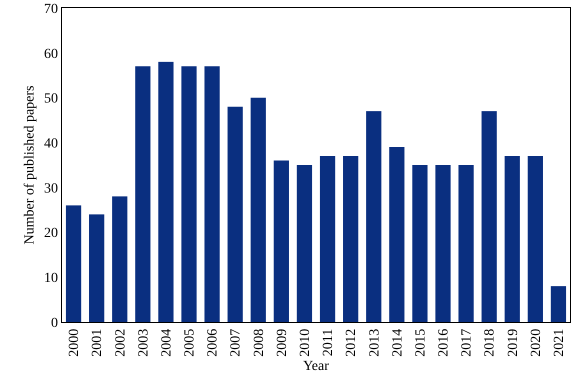  I want to click on x-tick-label: 2012, so click(352, 342).